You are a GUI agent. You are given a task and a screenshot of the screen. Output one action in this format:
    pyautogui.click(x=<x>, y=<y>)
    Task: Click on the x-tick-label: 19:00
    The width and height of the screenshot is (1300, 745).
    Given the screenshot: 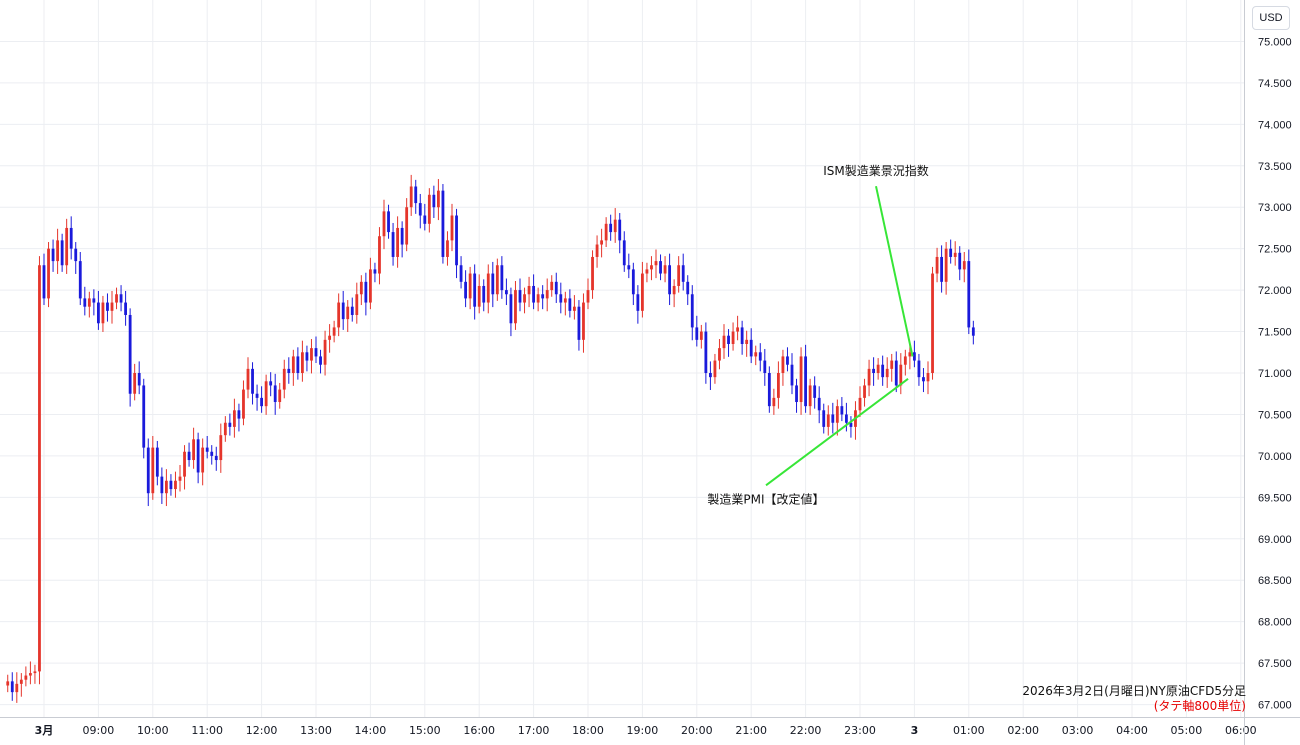 What is the action you would take?
    pyautogui.click(x=643, y=730)
    